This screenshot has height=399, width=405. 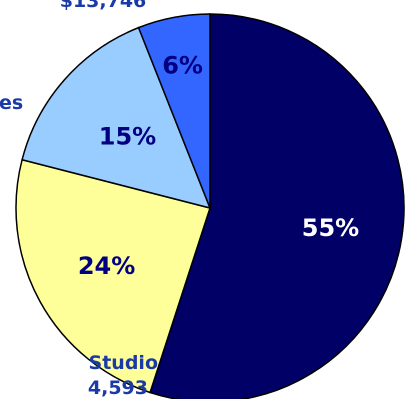 What do you see at coordinates (106, 266) in the screenshot?
I see `percent-label-24: 24%` at bounding box center [106, 266].